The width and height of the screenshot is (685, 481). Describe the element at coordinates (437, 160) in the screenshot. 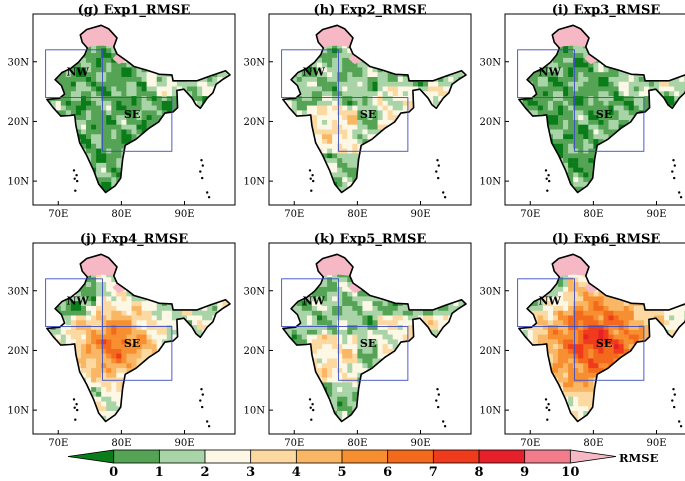

I see `island-dot` at that location.